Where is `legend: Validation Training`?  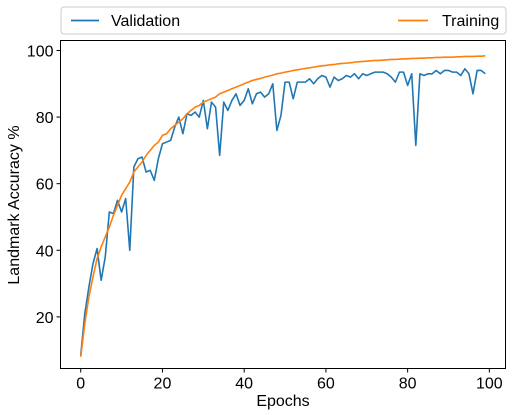
legend: Validation Training is located at coordinates (283, 20).